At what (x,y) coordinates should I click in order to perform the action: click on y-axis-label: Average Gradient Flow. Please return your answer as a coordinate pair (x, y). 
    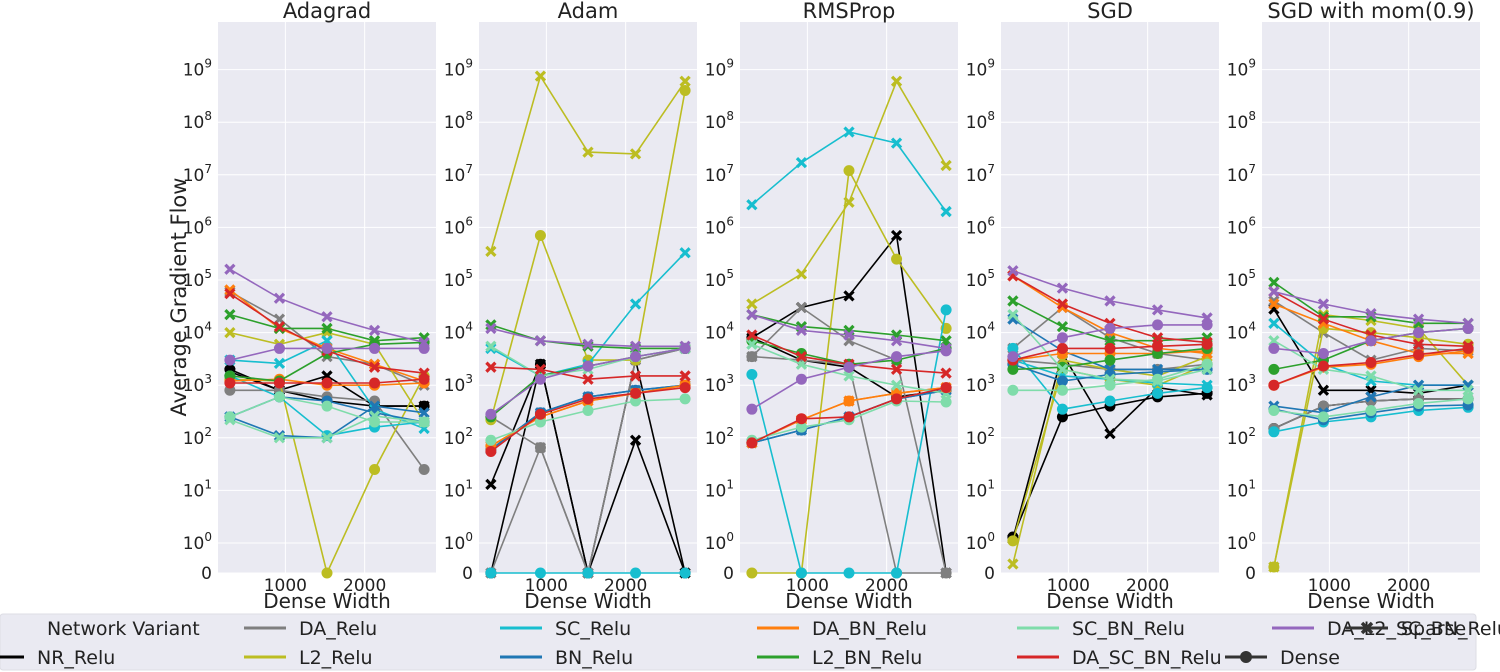
    Looking at the image, I should click on (179, 297).